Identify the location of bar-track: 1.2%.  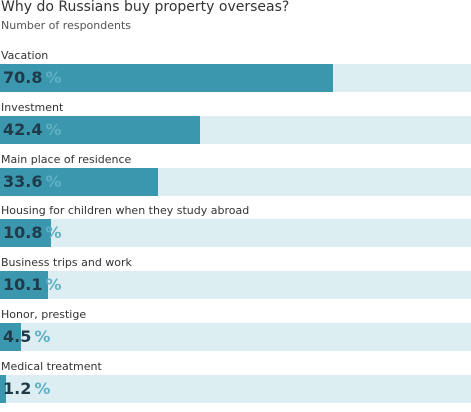
(235, 388).